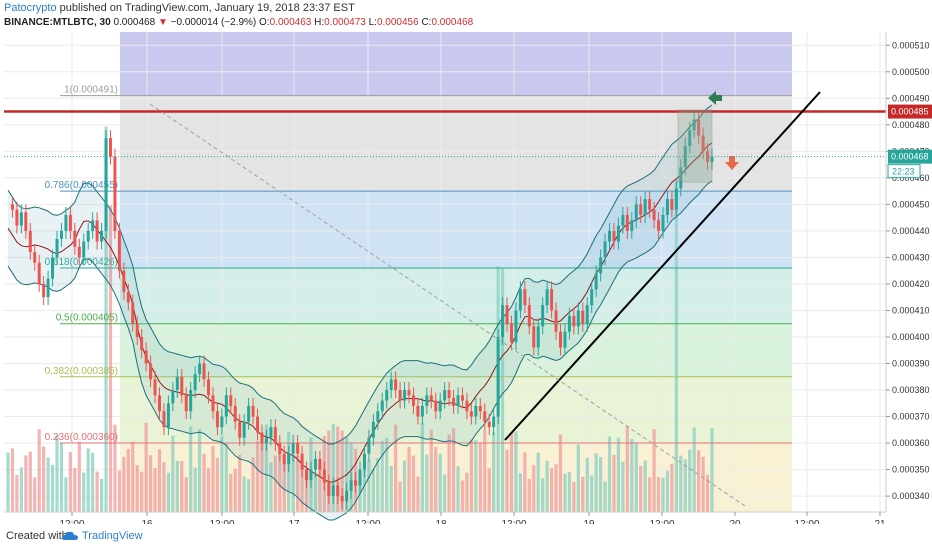 The height and width of the screenshot is (550, 932). Describe the element at coordinates (911, 98) in the screenshot. I see `y-tick-label: 0.000490` at that location.